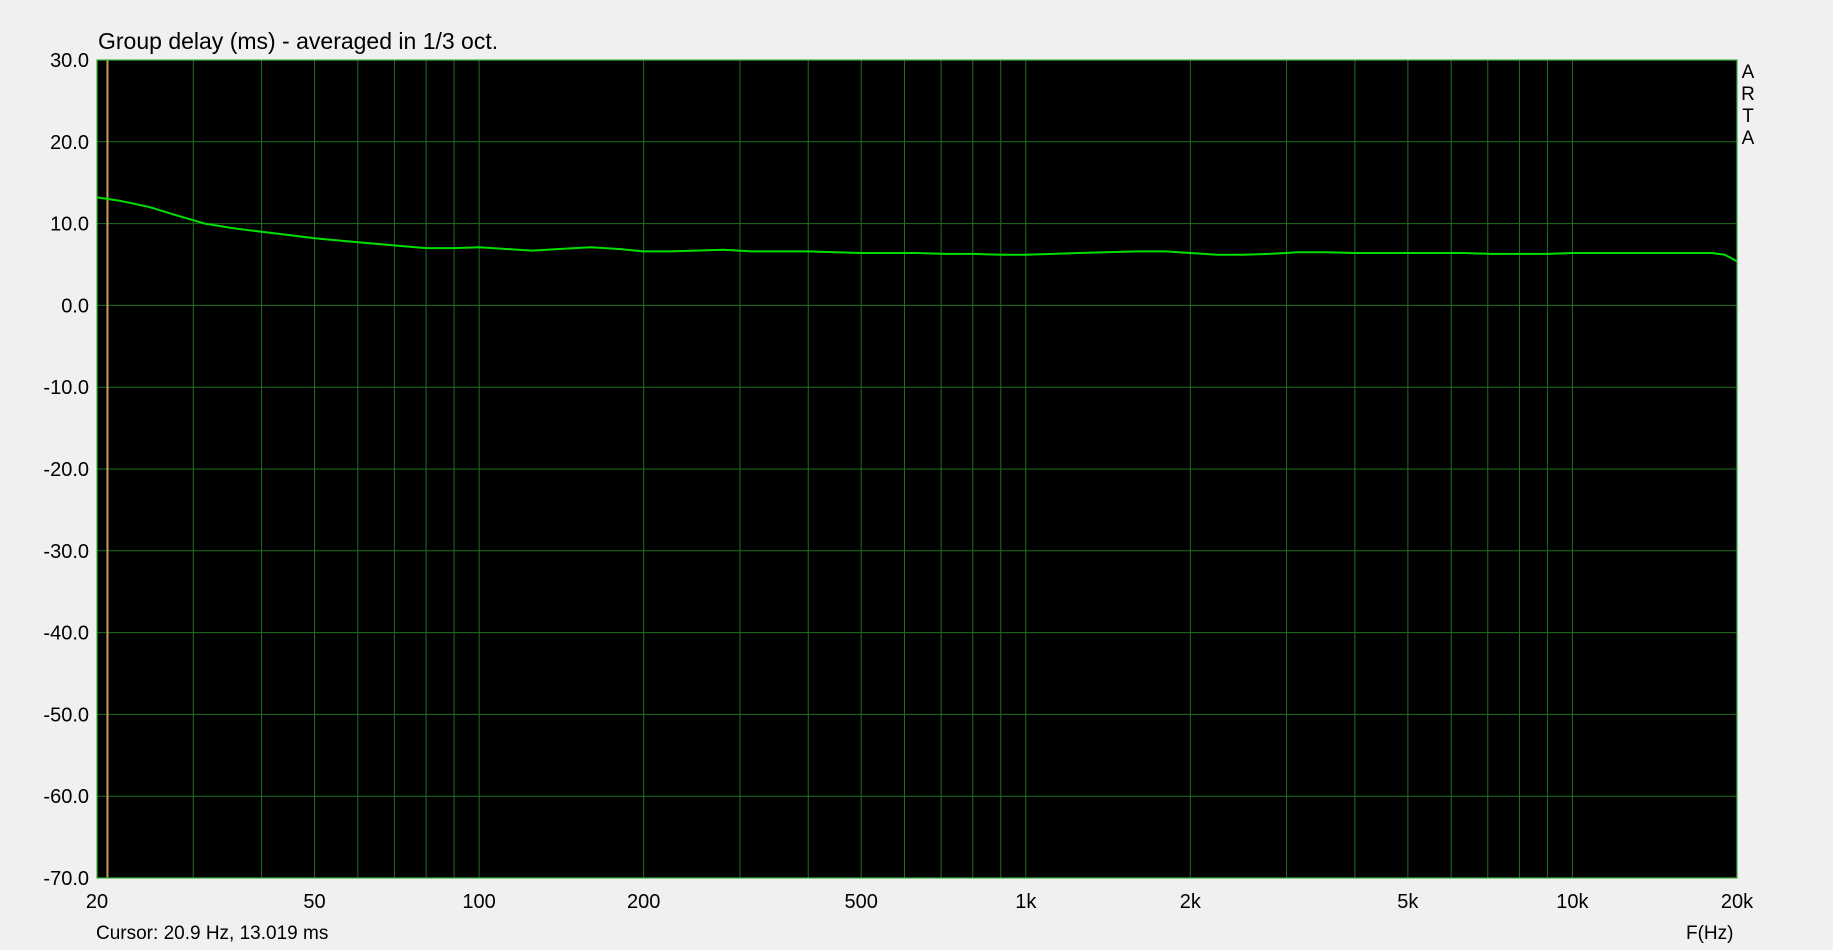  Describe the element at coordinates (69, 61) in the screenshot. I see `y-tick-label: 30.0` at that location.